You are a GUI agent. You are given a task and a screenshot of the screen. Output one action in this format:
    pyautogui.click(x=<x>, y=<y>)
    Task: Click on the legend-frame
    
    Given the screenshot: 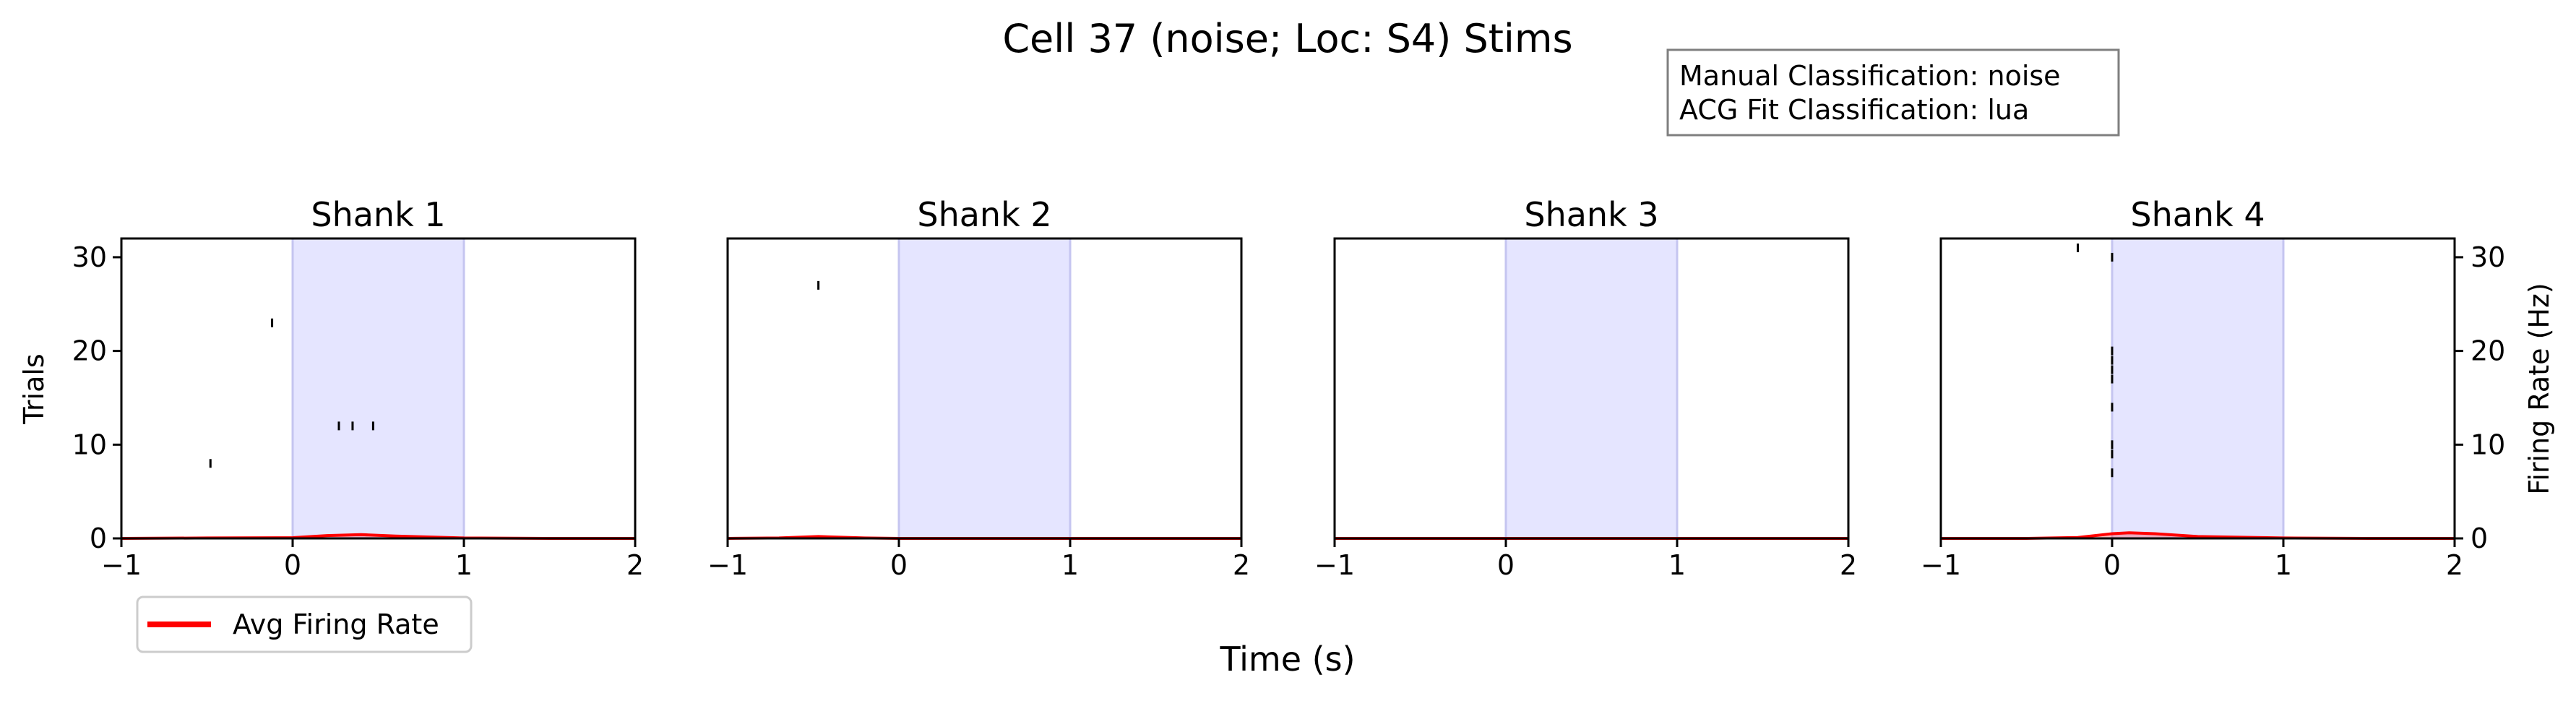 What is the action you would take?
    pyautogui.click(x=304, y=624)
    